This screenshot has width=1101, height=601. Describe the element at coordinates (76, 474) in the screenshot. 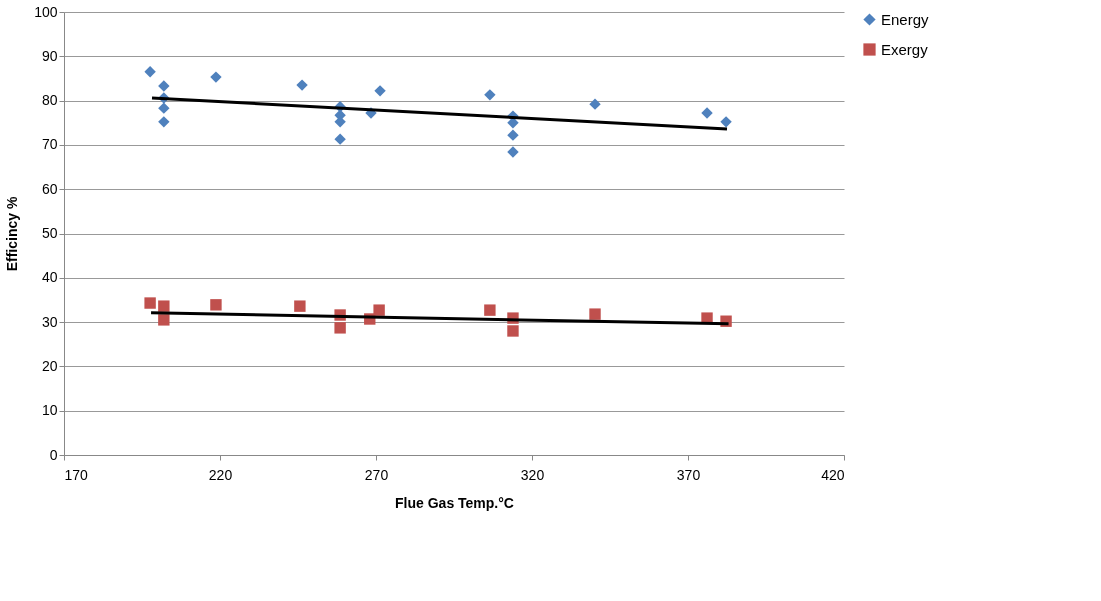

I see `x-tick-label: 170` at that location.